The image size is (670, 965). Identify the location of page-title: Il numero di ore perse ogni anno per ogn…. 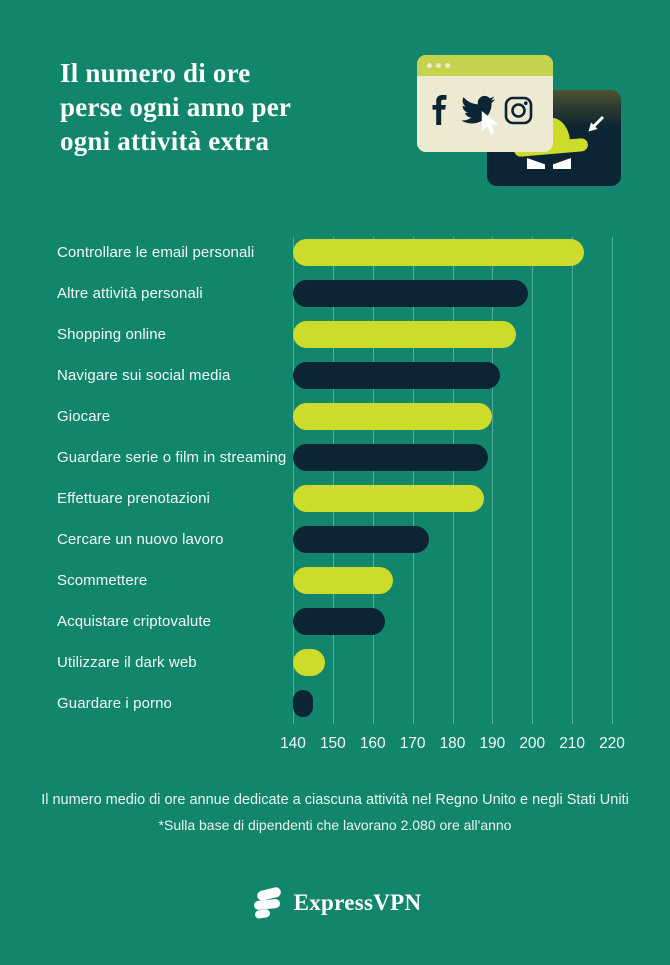
(225, 107).